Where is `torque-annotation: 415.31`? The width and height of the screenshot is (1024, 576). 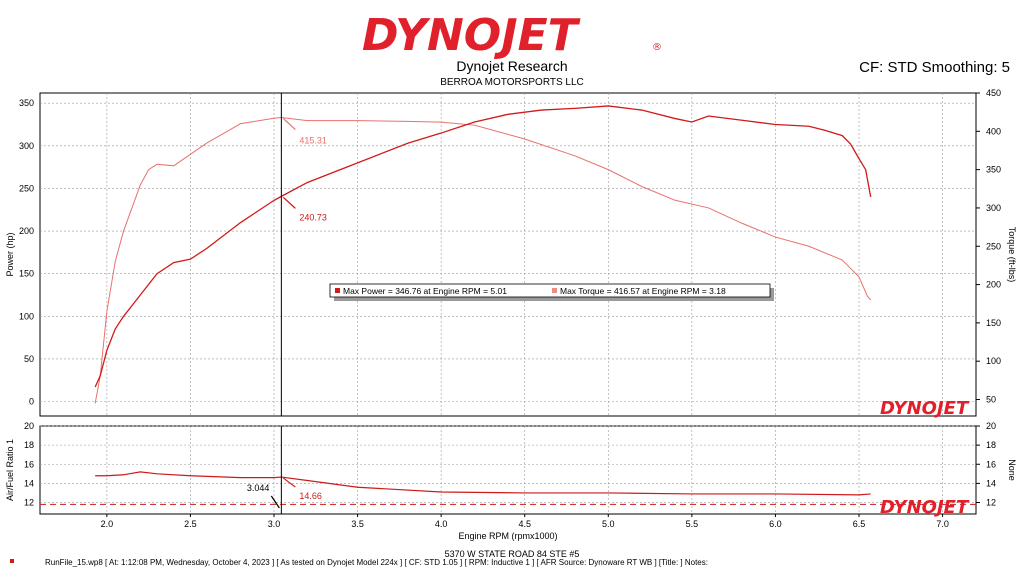
torque-annotation: 415.31 is located at coordinates (313, 141).